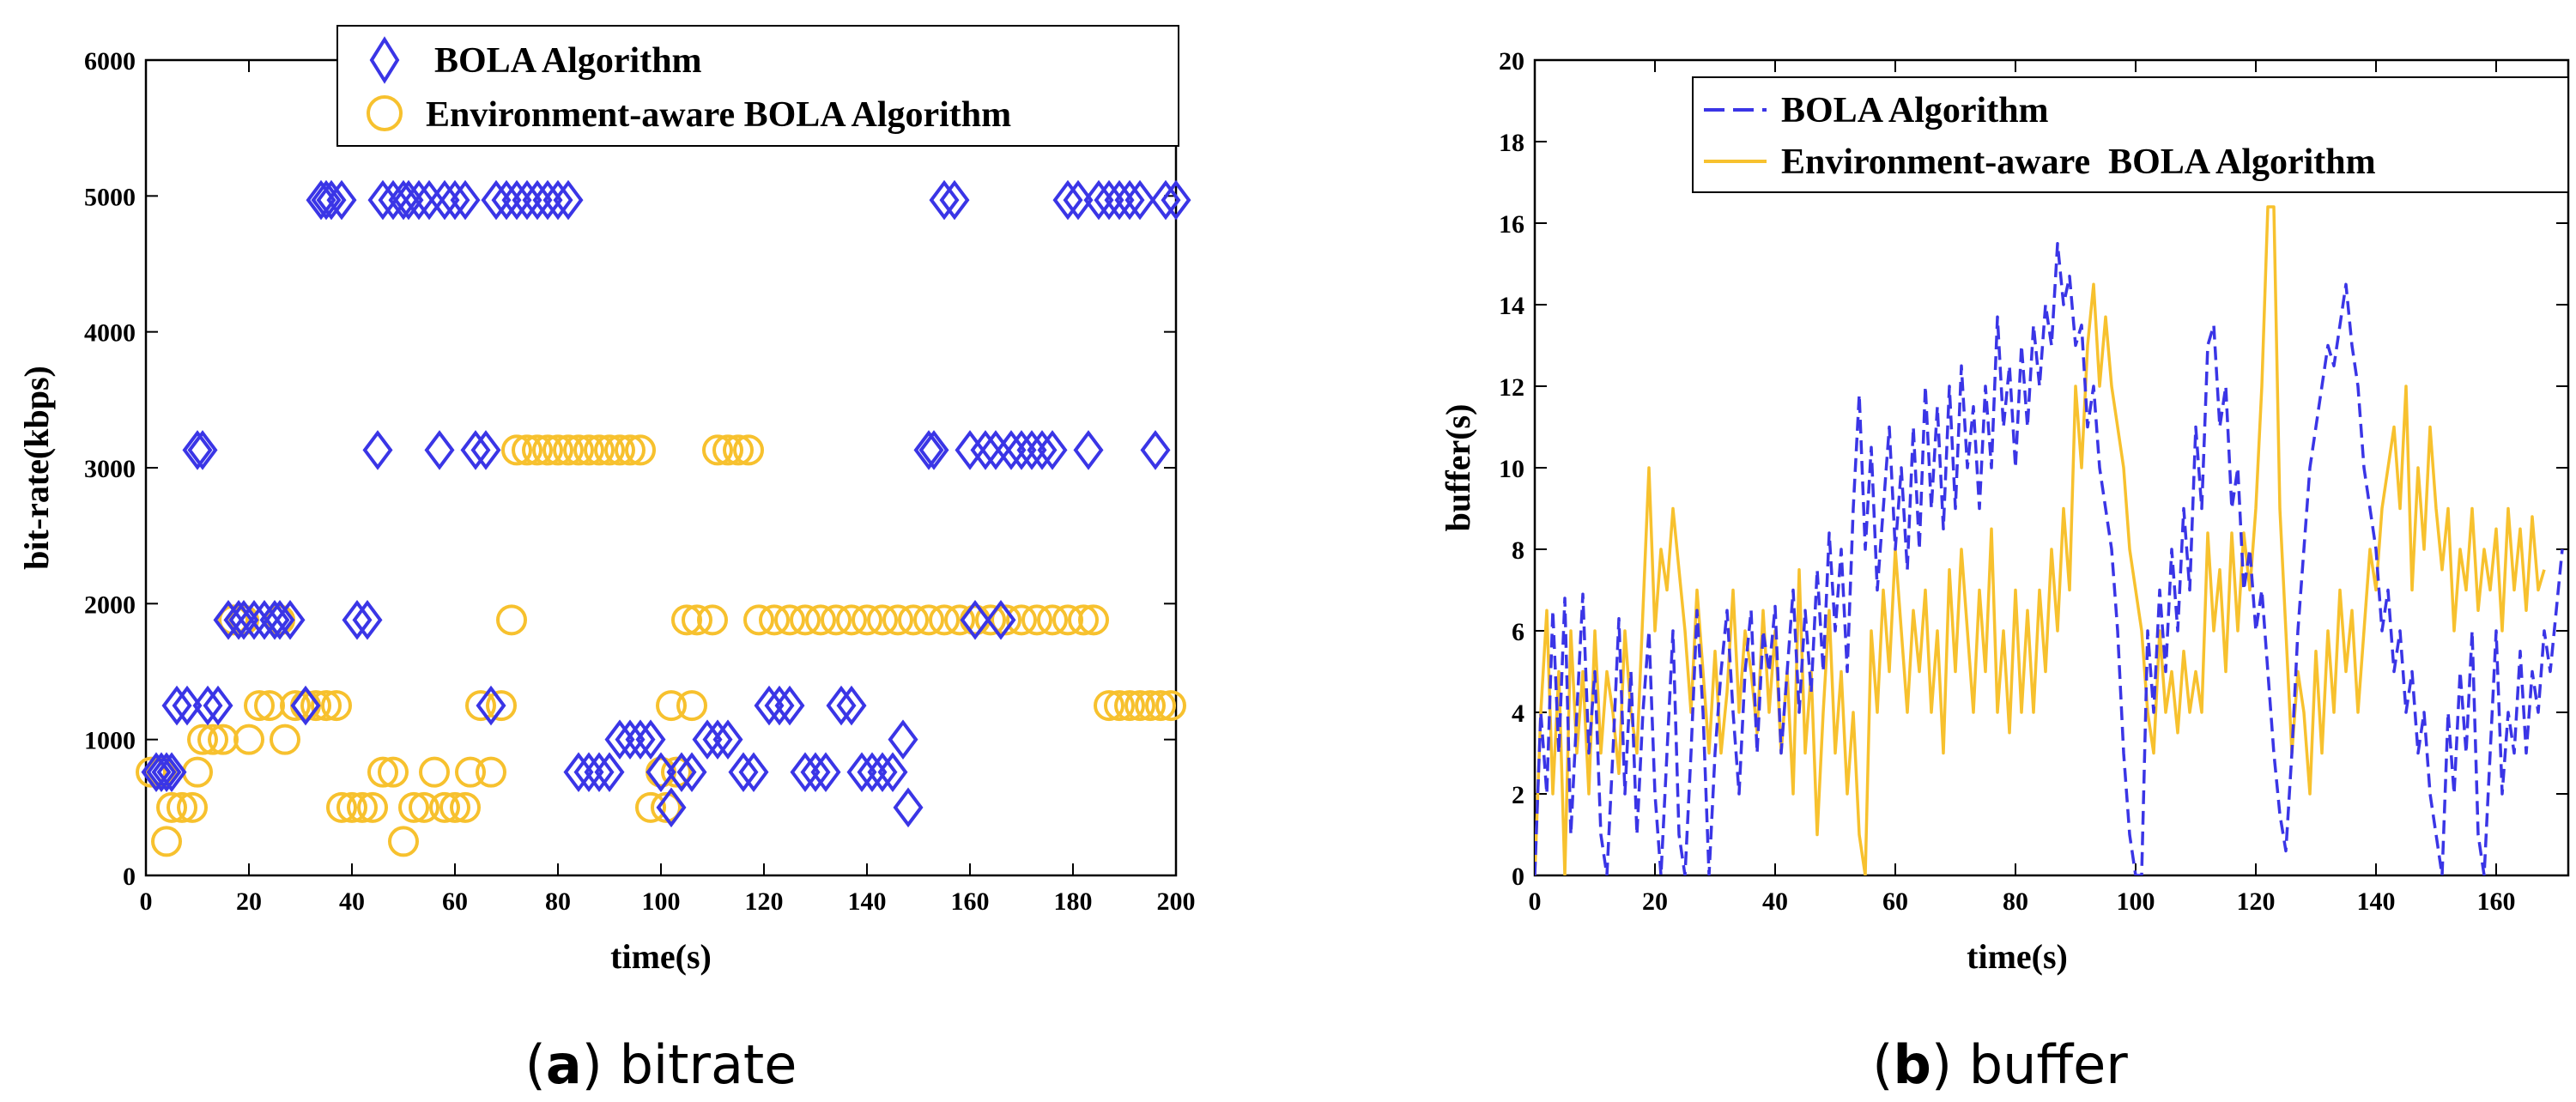 Image resolution: width=2576 pixels, height=1102 pixels. I want to click on x-tick-label-a: 160, so click(970, 901).